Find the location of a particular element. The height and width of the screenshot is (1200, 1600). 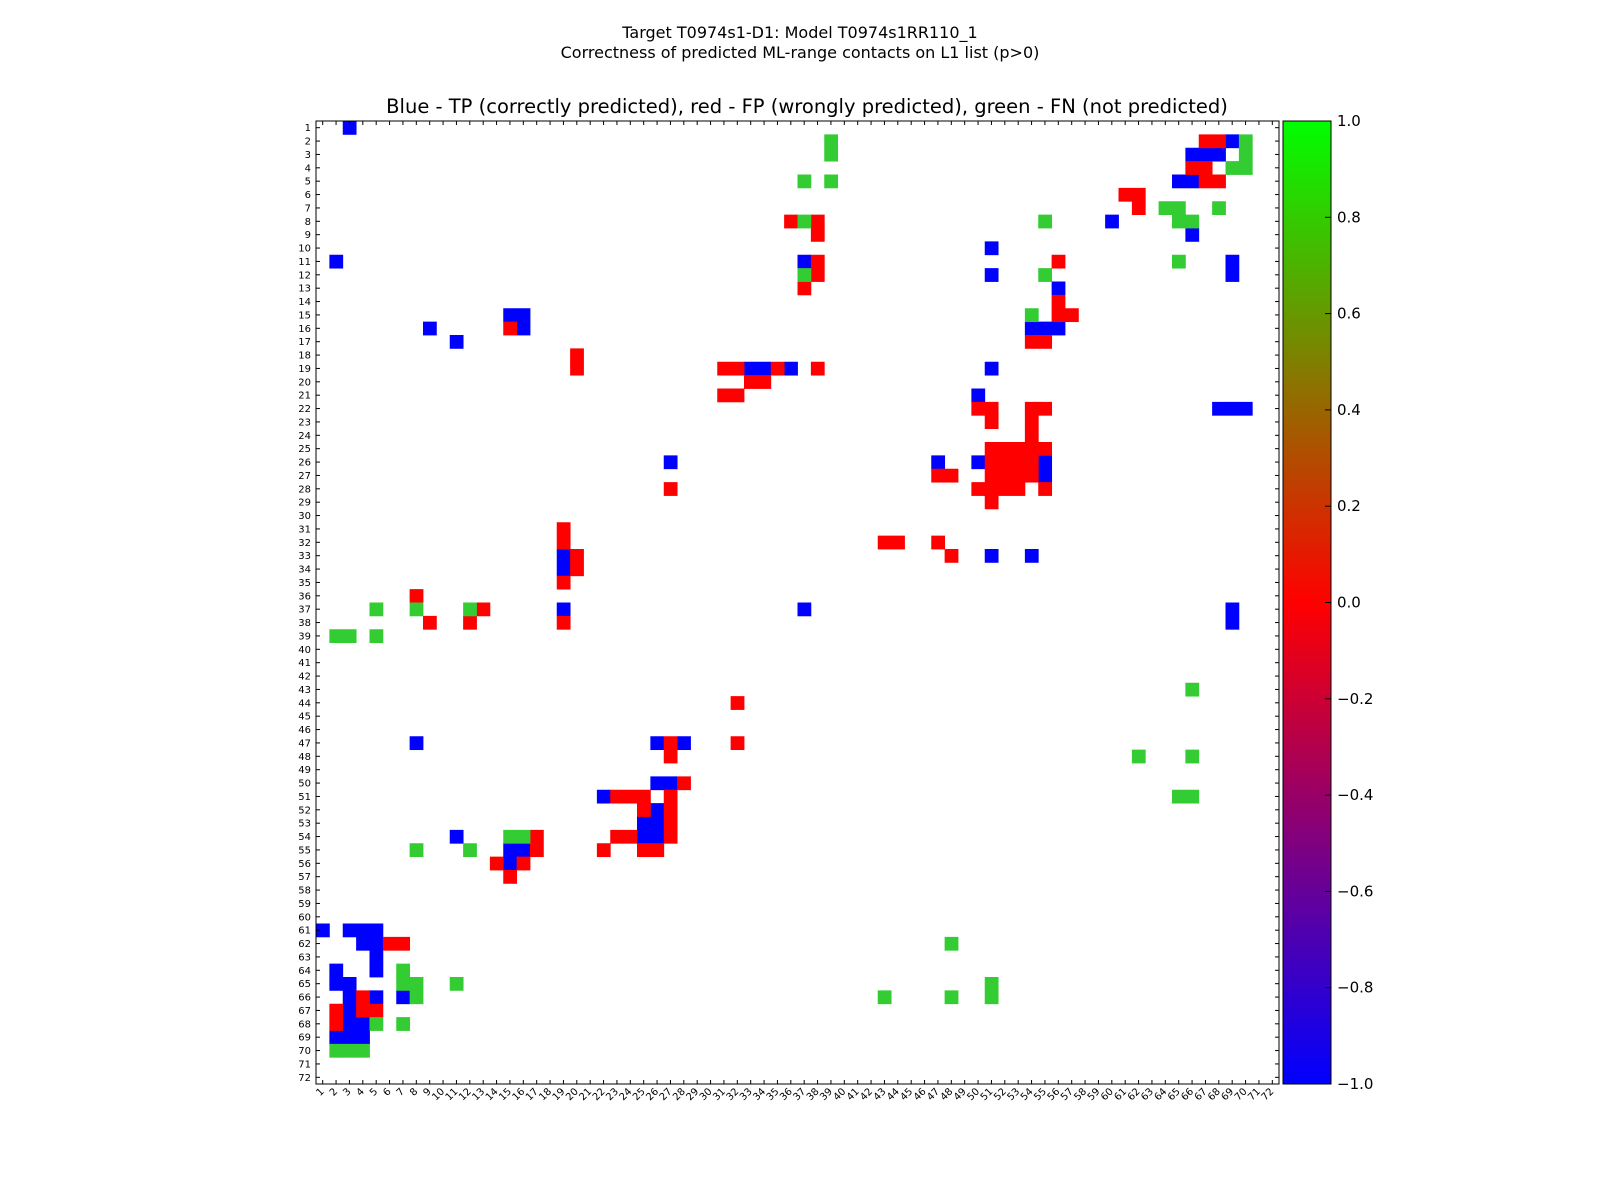

y-tick-label: 10 is located at coordinates (304, 249).